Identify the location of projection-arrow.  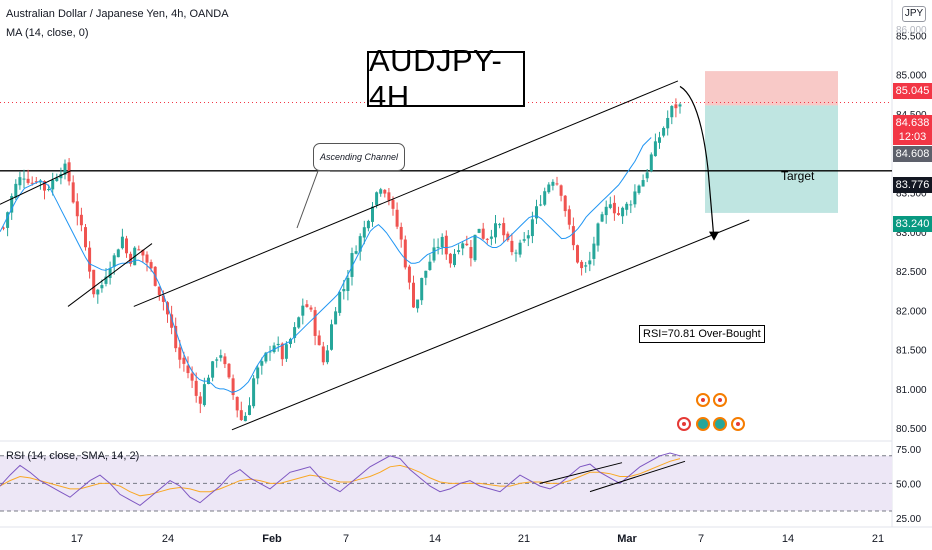
(697, 162).